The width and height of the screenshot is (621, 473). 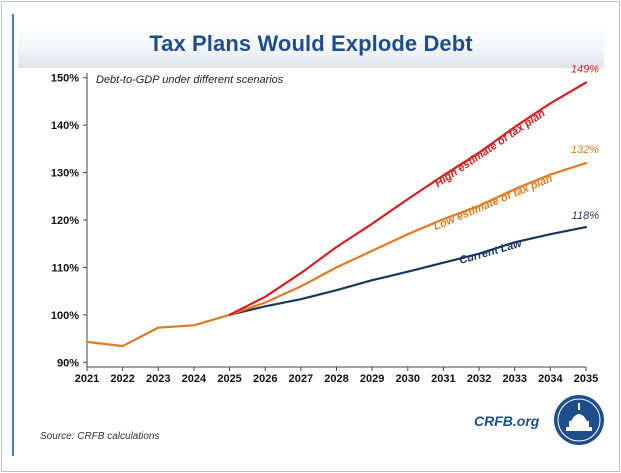 I want to click on x-tick-label: 2022, so click(x=122, y=379).